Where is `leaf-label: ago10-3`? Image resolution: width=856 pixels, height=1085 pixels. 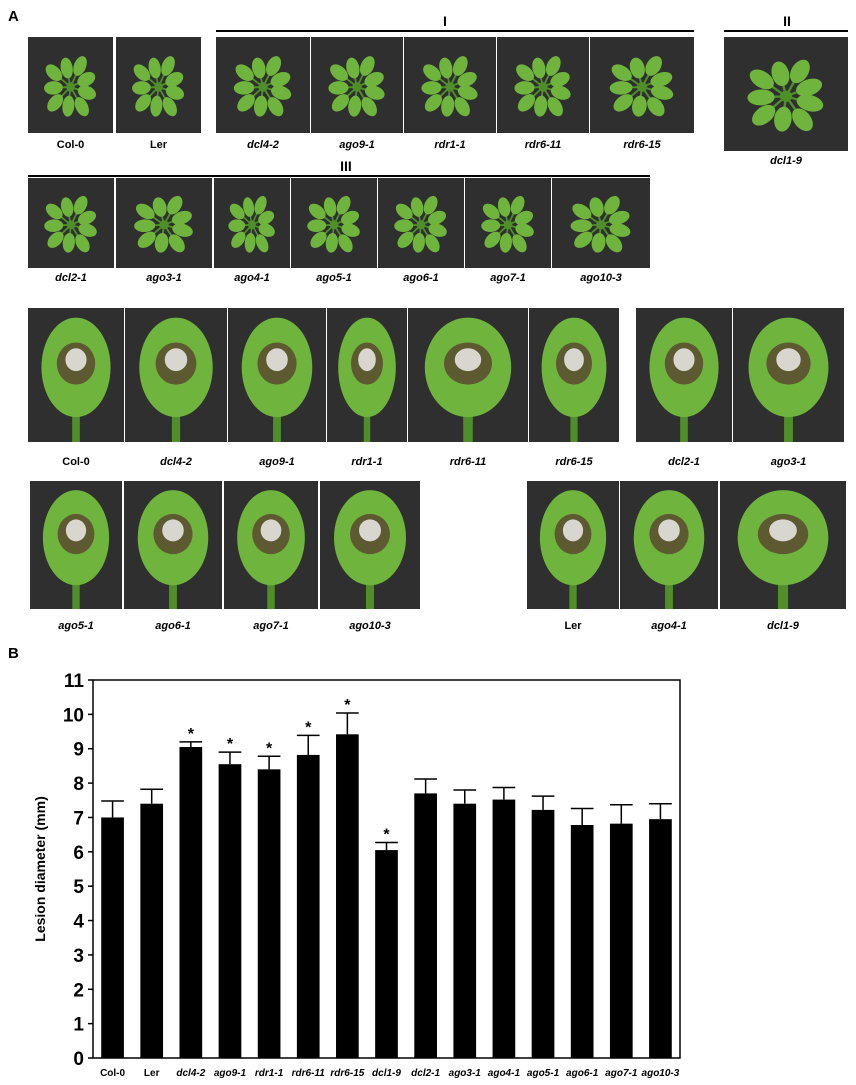
leaf-label: ago10-3 is located at coordinates (370, 626).